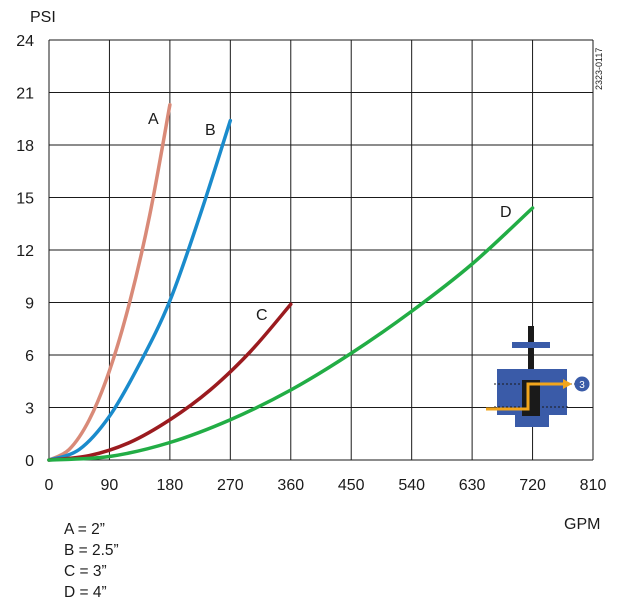 Image resolution: width=626 pixels, height=614 pixels. I want to click on curve-label-d: D, so click(506, 212).